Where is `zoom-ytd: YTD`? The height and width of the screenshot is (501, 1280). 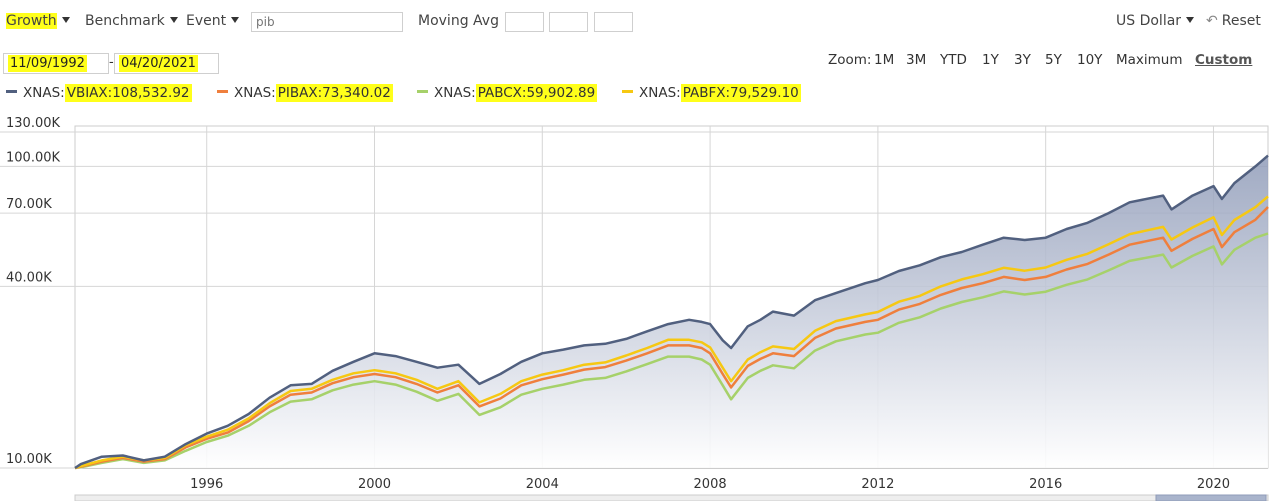
zoom-ytd: YTD is located at coordinates (953, 60).